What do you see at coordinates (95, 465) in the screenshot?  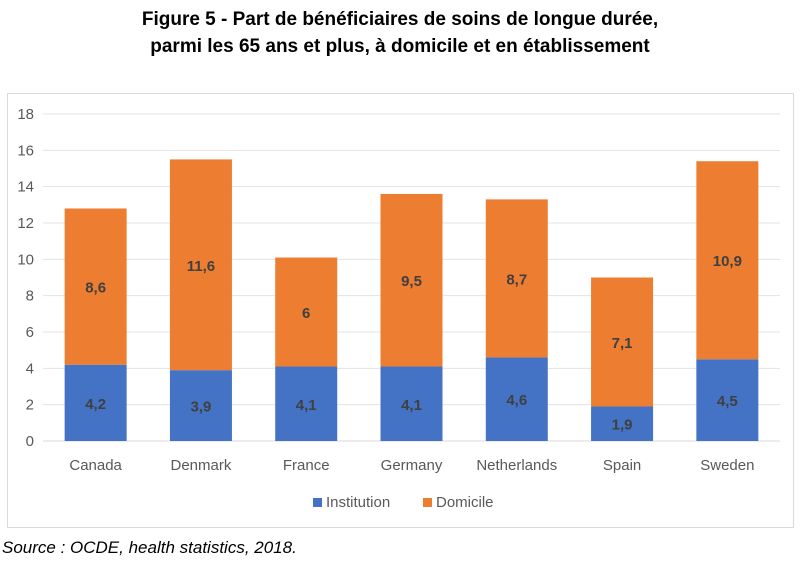 I see `x-category-label: Canada` at bounding box center [95, 465].